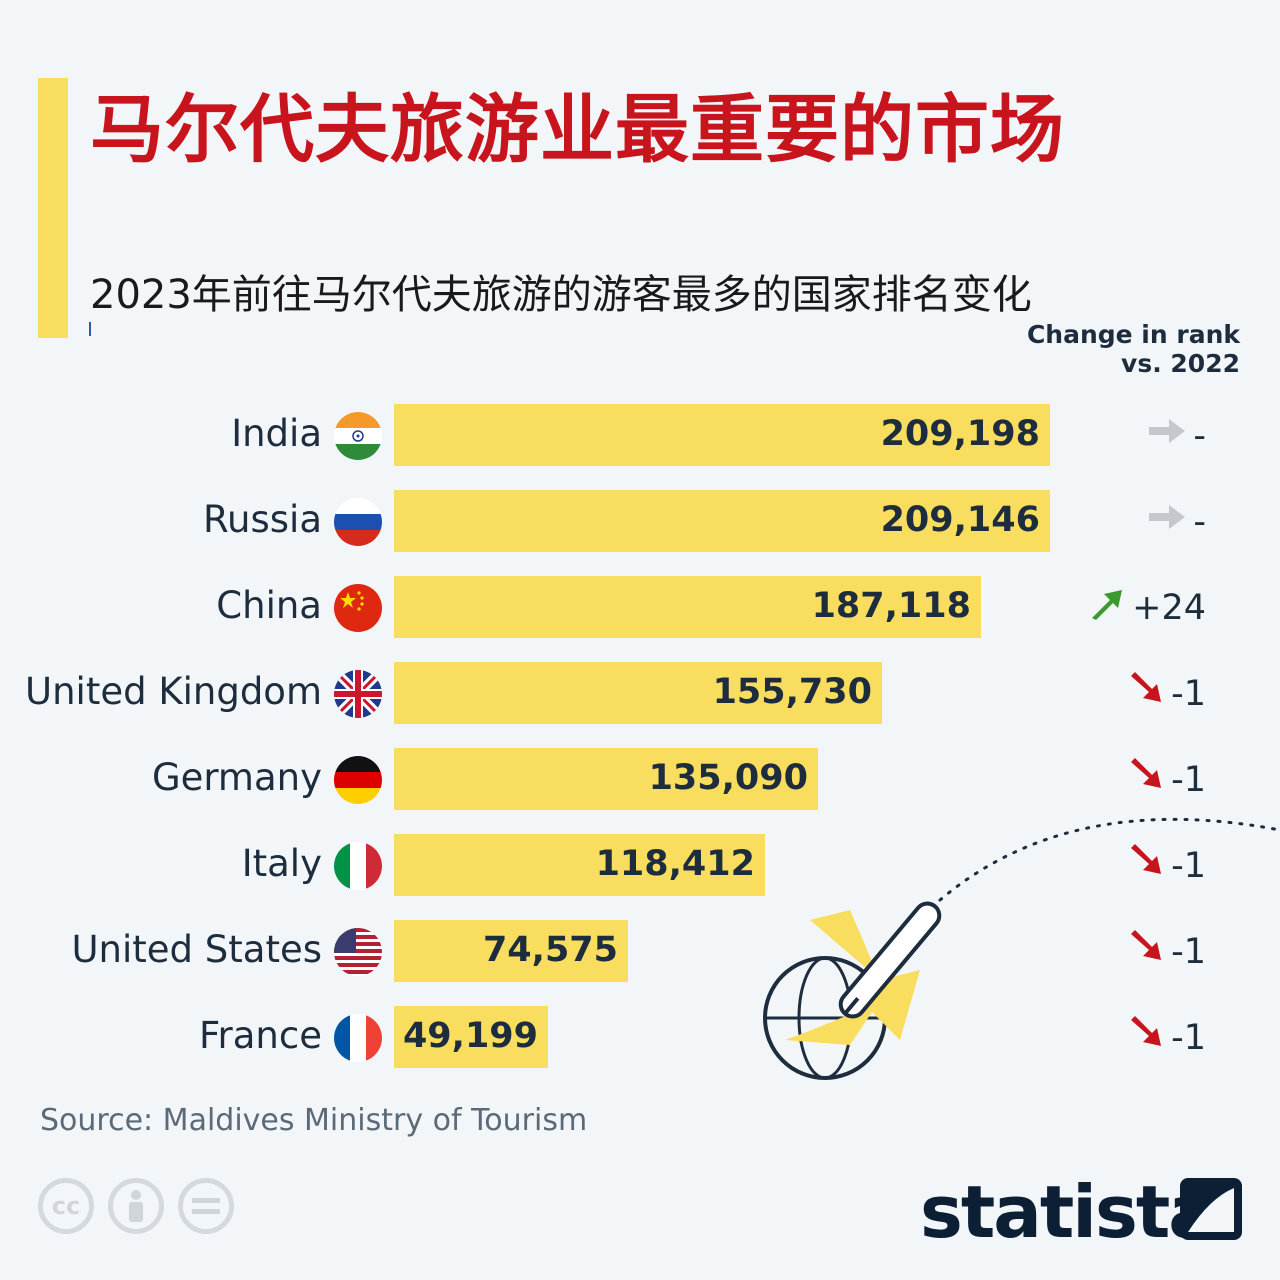 Image resolution: width=1280 pixels, height=1280 pixels. I want to click on bar-row: China 187,118 +24, so click(640, 608).